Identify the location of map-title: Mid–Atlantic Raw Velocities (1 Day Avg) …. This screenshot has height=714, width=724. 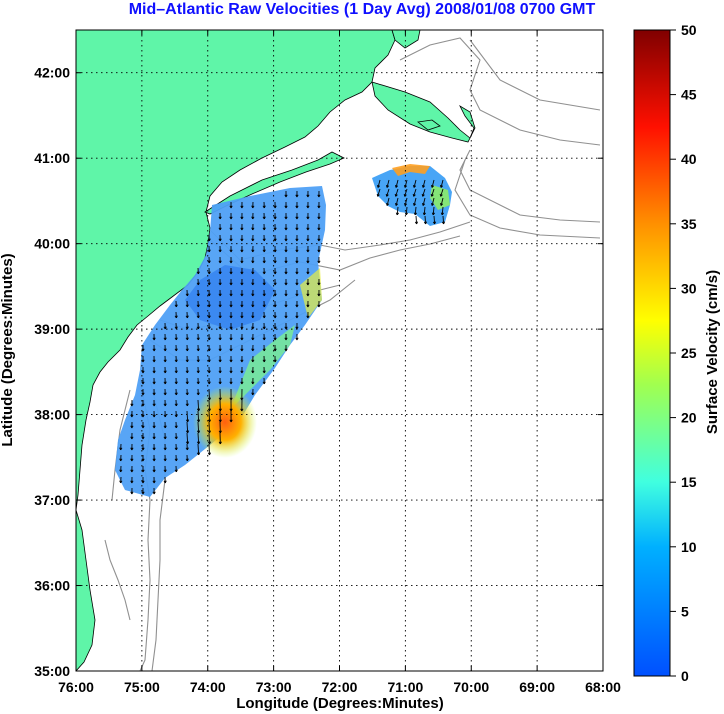
(362, 9).